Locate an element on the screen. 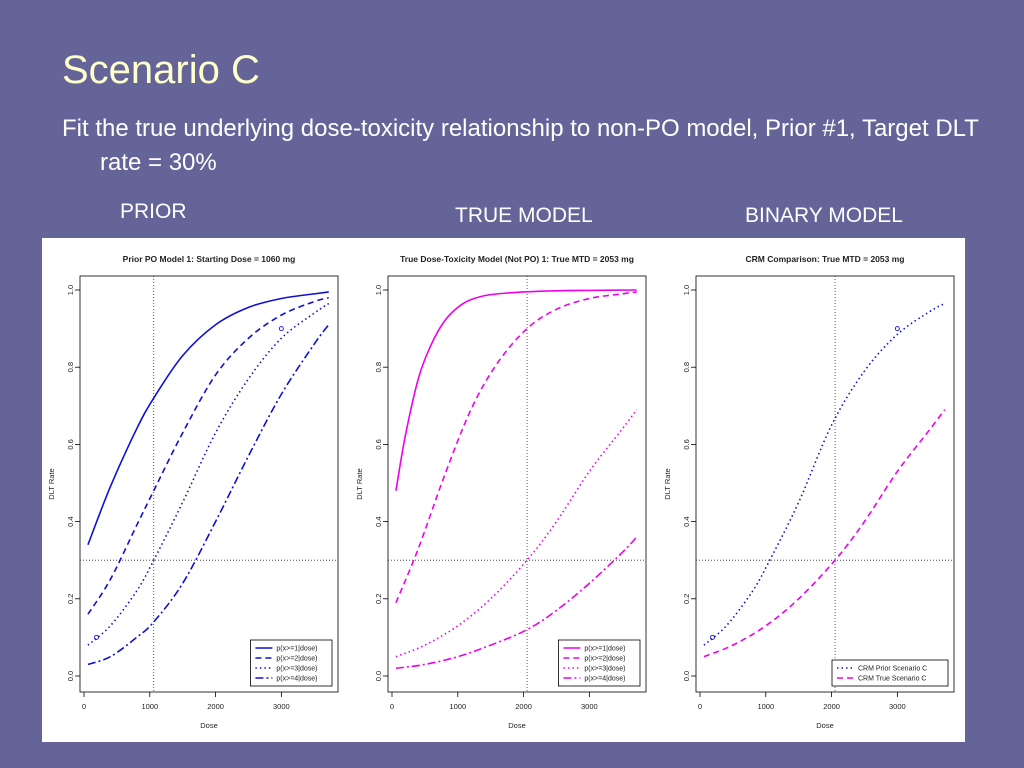  legend-box is located at coordinates (890, 673).